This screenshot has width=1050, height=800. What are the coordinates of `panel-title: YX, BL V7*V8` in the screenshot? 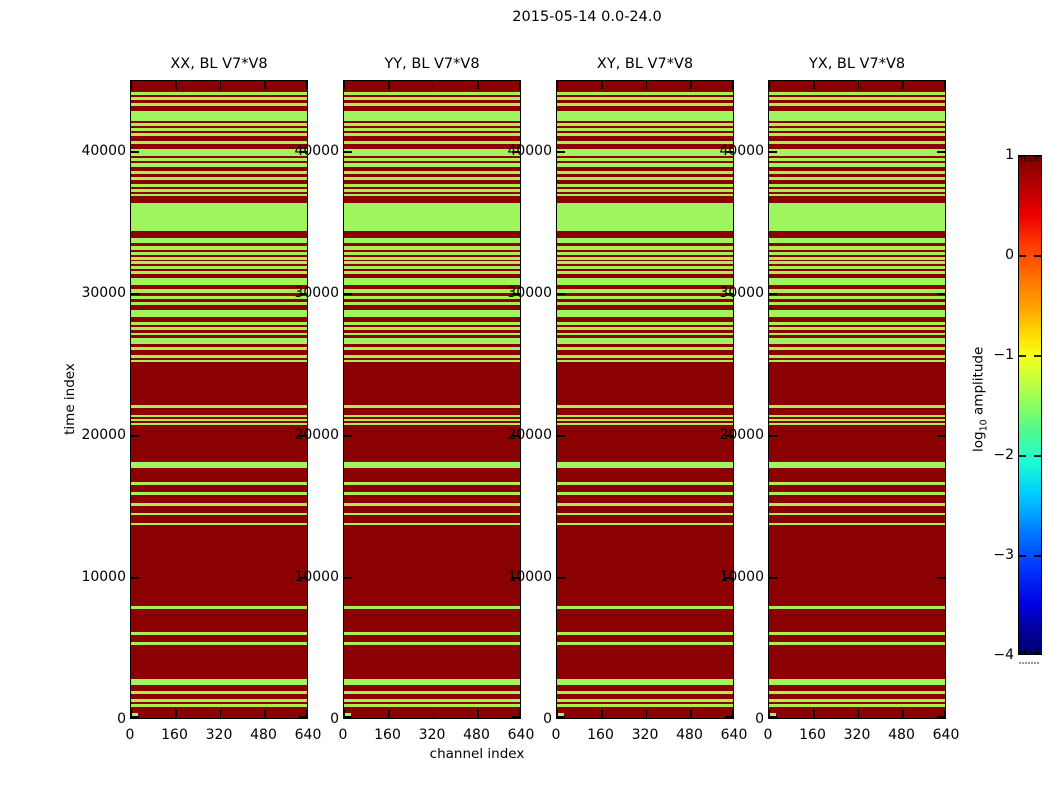 It's located at (857, 64).